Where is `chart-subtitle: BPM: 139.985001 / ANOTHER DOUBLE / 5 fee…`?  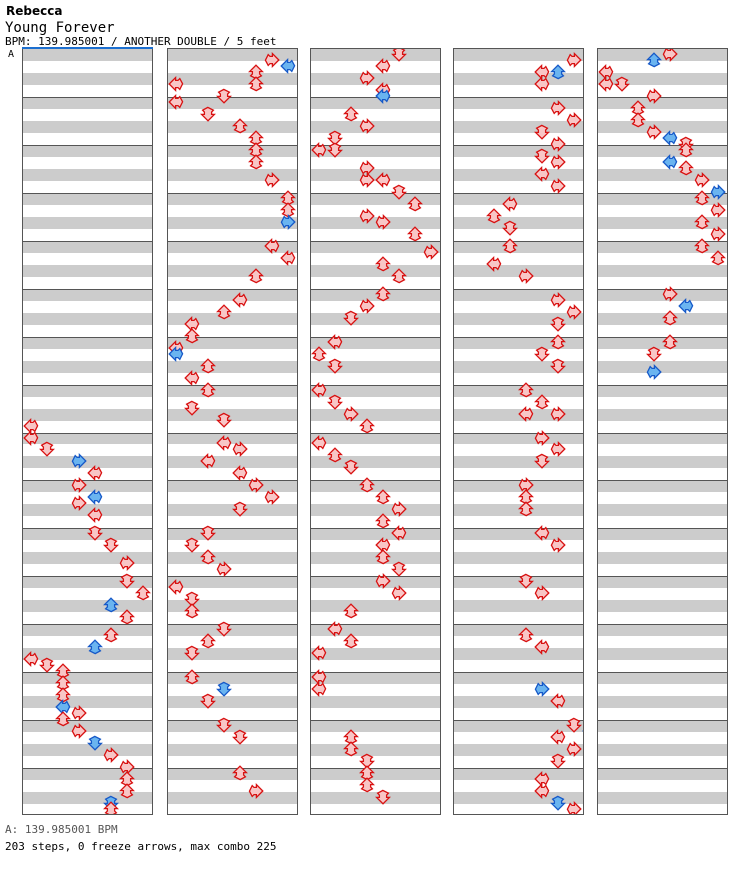 chart-subtitle: BPM: 139.985001 / ANOTHER DOUBLE / 5 fee… is located at coordinates (141, 41).